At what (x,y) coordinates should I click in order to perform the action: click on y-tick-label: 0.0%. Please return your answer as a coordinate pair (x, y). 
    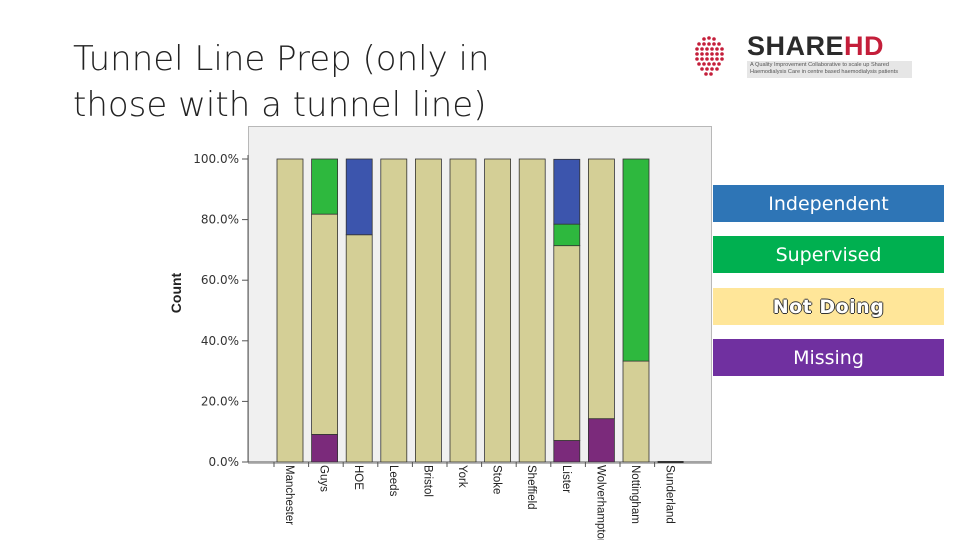
    Looking at the image, I should click on (224, 462).